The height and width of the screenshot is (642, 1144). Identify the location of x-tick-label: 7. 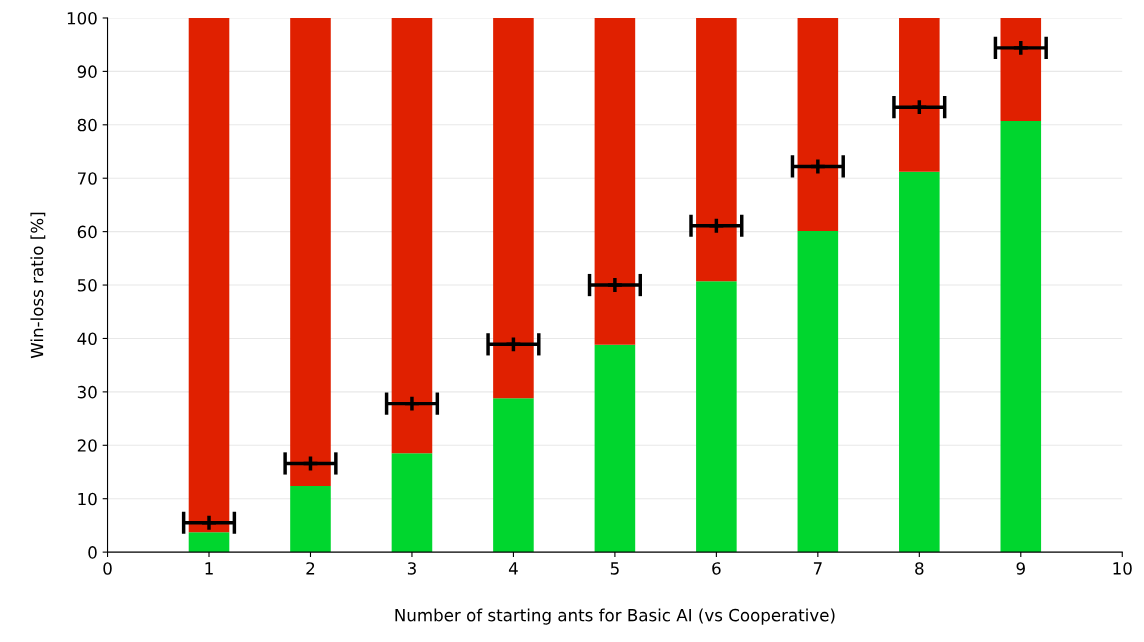
(817, 568).